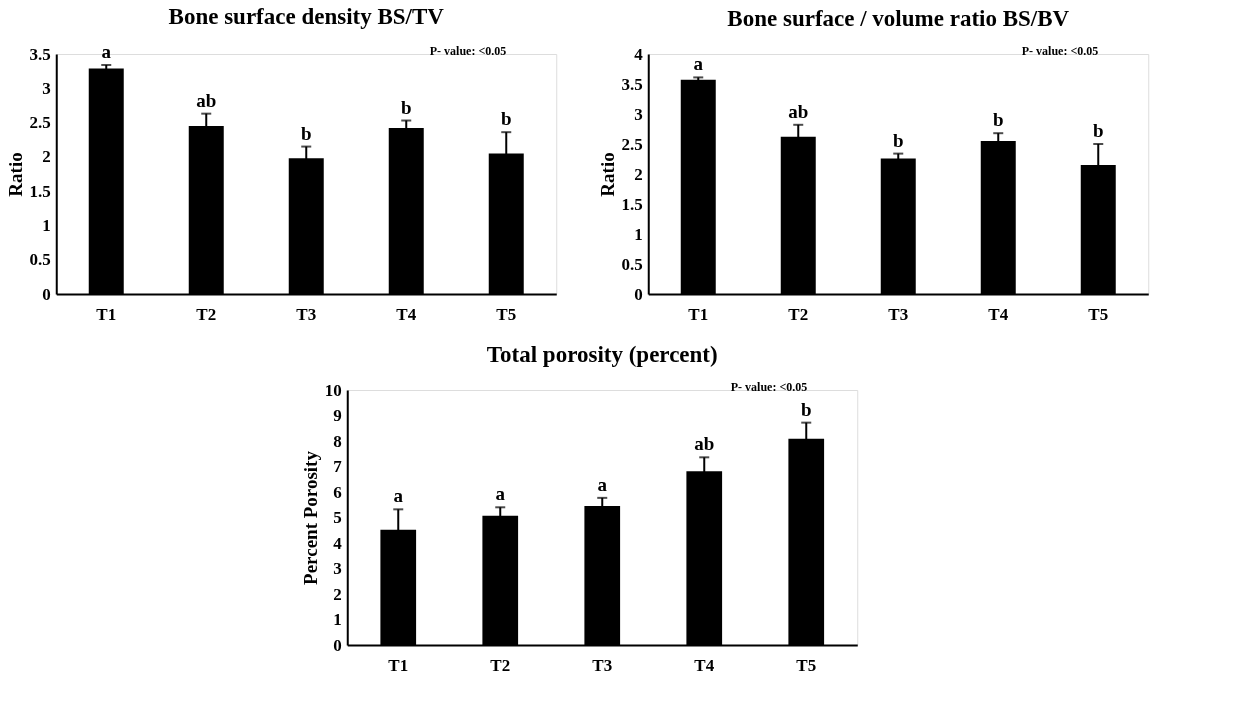 This screenshot has width=1248, height=707. I want to click on y-tick-label: 10, so click(333, 390).